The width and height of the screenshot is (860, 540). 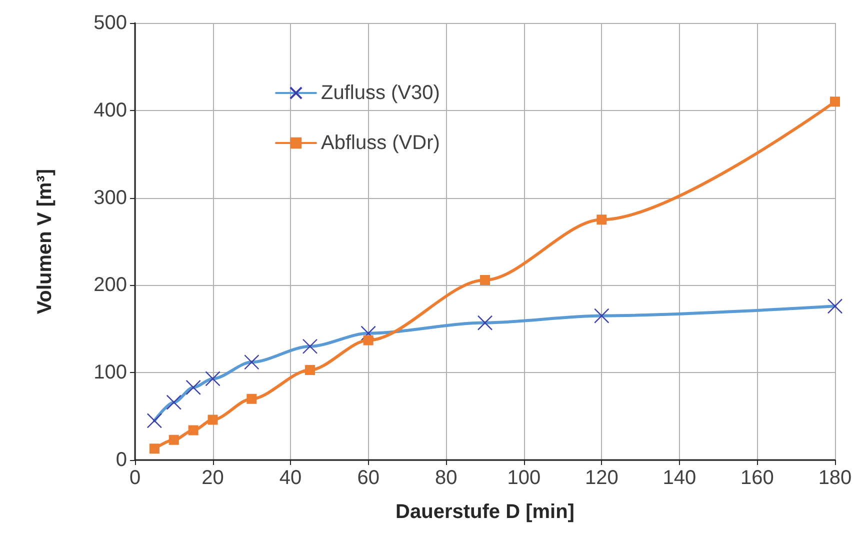 I want to click on legend-label: Zufluss (V30), so click(x=380, y=93).